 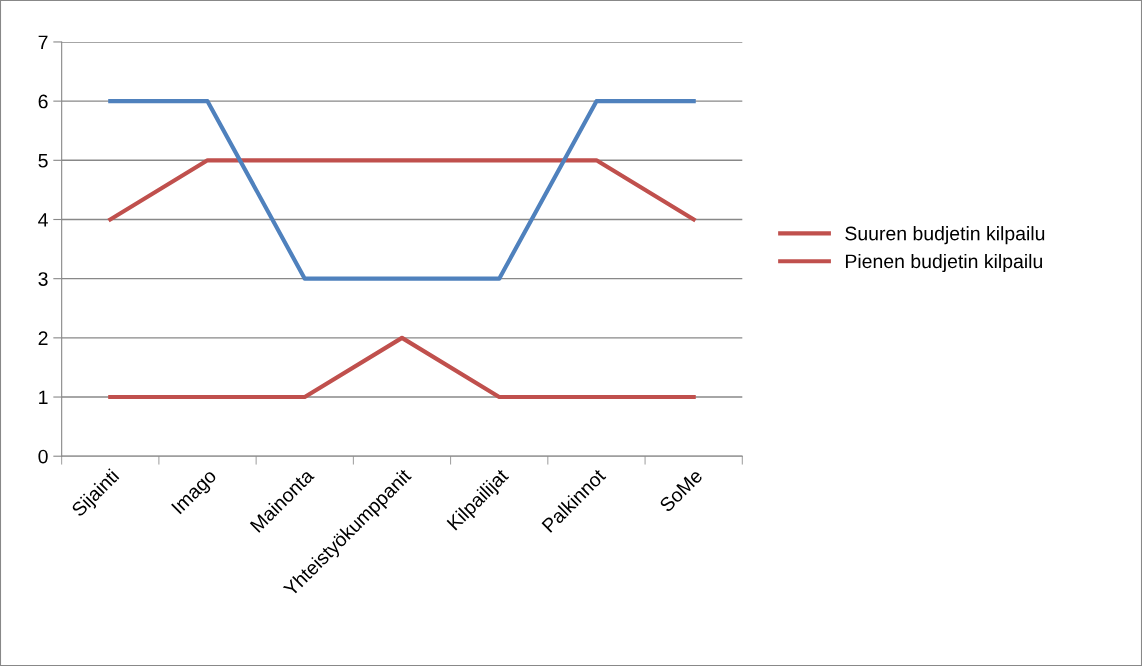 I want to click on y-tick-label: 0, so click(x=43, y=456).